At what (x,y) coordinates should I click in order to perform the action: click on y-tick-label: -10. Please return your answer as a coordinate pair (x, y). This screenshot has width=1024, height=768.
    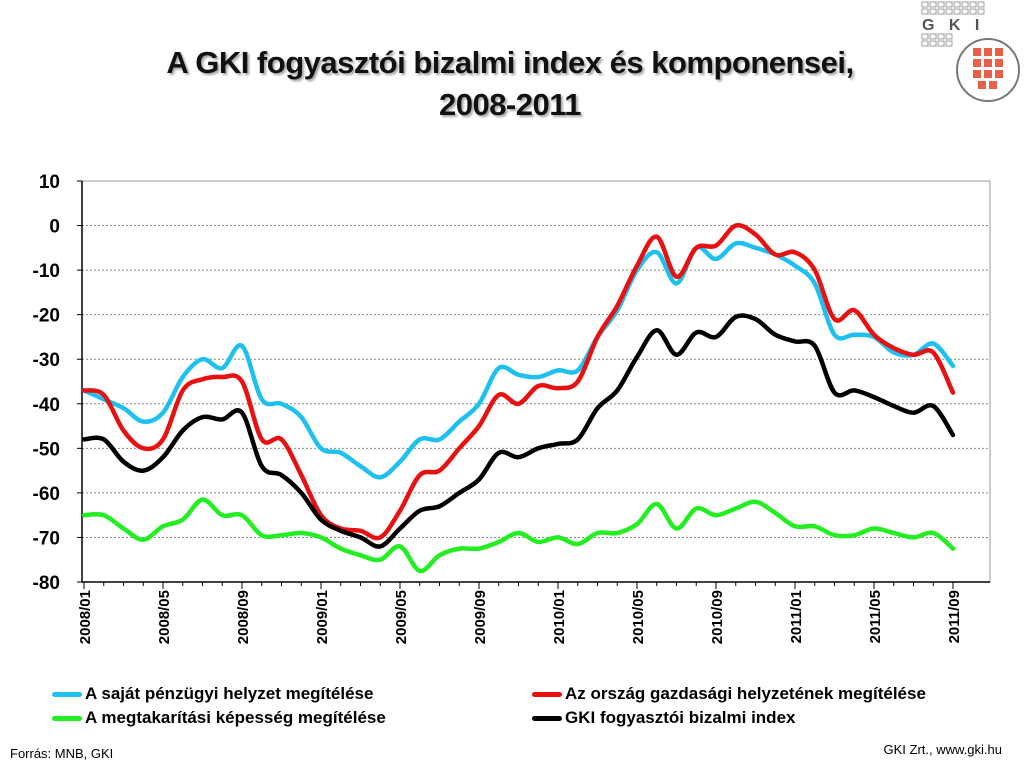
    Looking at the image, I should click on (46, 271).